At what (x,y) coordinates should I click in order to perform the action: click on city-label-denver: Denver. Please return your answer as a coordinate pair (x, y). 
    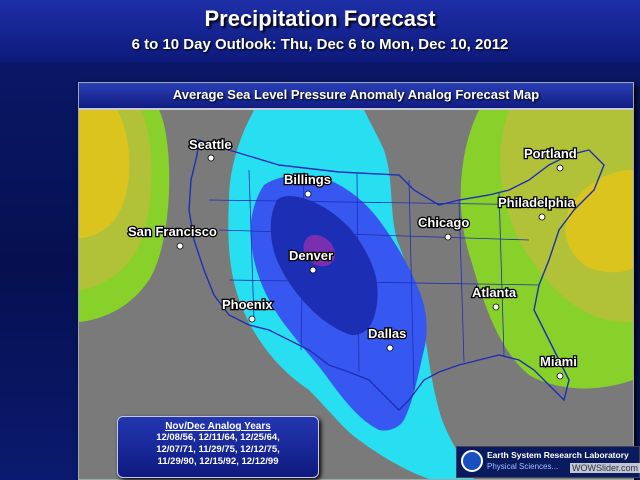
    Looking at the image, I should click on (311, 255).